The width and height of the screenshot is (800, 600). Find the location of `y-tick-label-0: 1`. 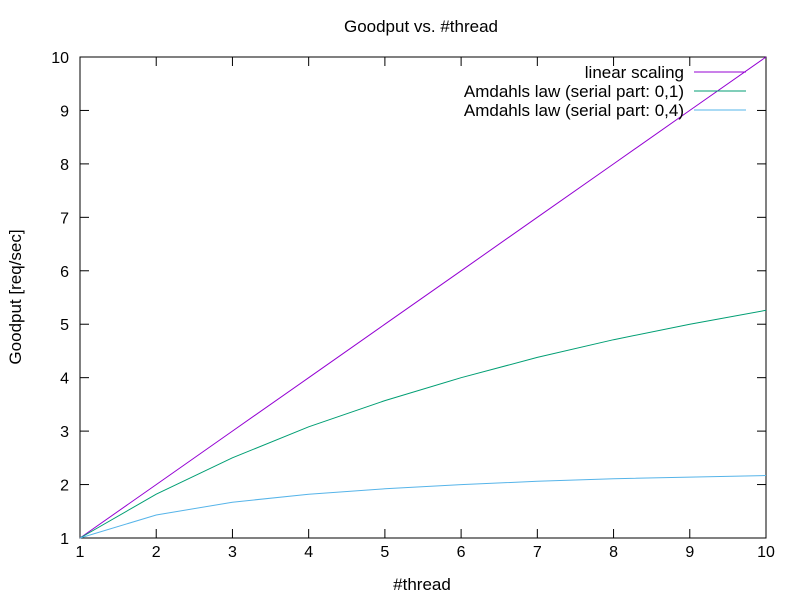

y-tick-label-0: 1 is located at coordinates (64, 539).